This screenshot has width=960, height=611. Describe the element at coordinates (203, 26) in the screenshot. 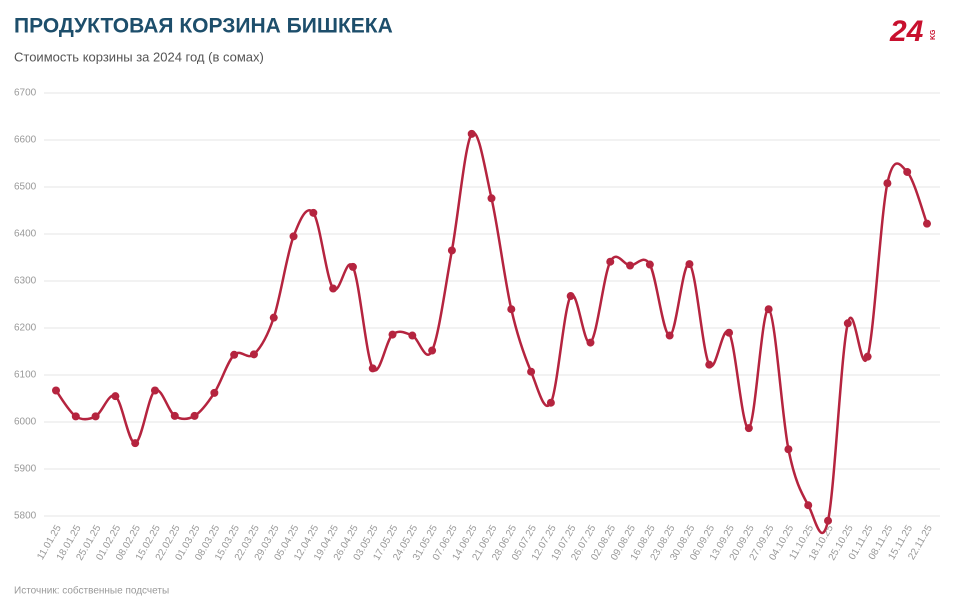

I see `chart-title: ПРОДУКТОВАЯ КОРЗИНА БИШКЕКА` at that location.